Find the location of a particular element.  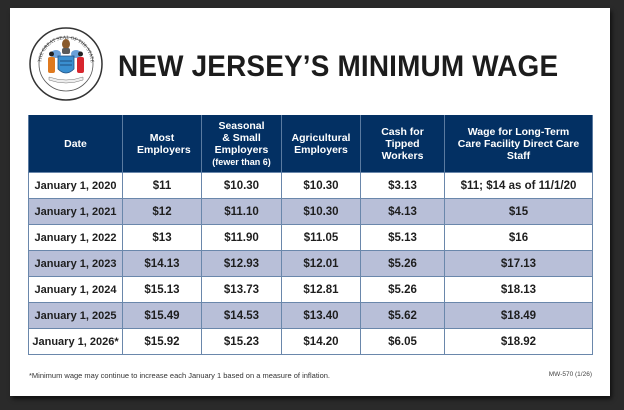

cell-most-employers: $14.13 is located at coordinates (162, 263).